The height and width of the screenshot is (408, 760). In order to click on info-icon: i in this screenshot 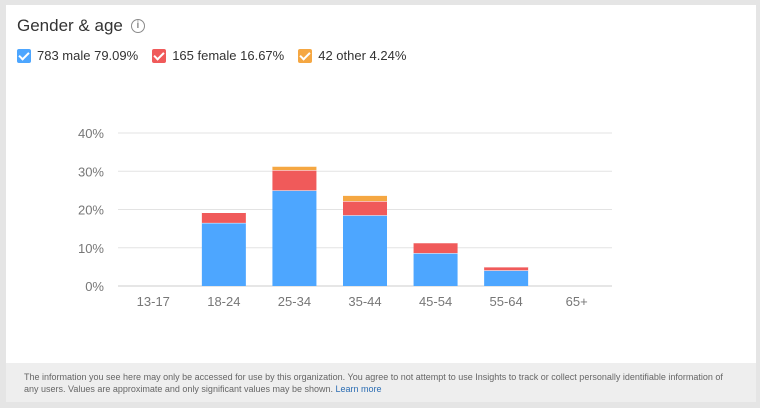, I will do `click(137, 26)`.